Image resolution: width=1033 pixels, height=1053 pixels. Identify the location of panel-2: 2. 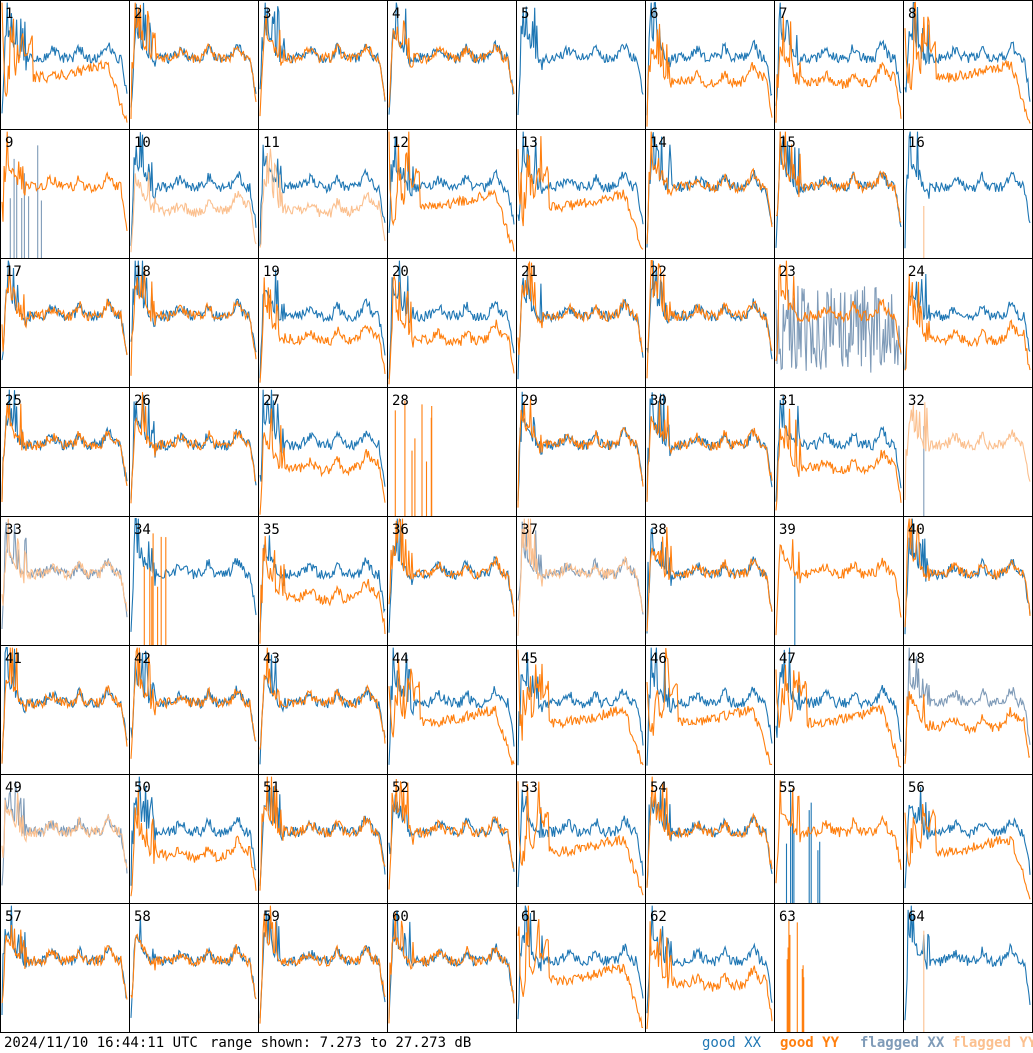
(194, 65).